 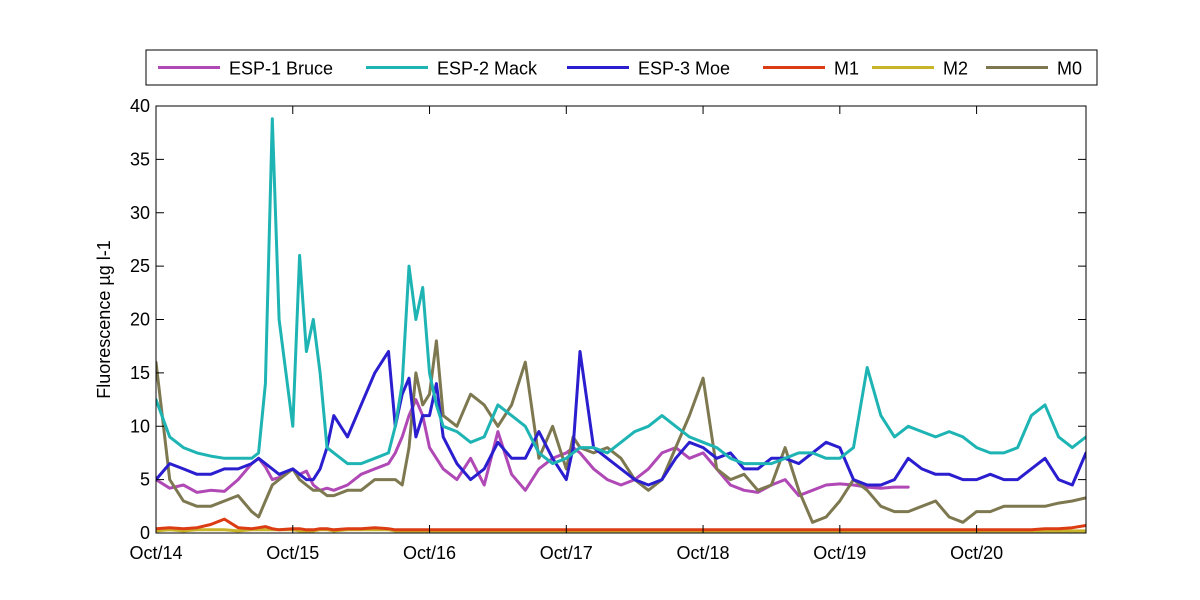 What do you see at coordinates (281, 69) in the screenshot?
I see `legend-label: ESP-1 Bruce` at bounding box center [281, 69].